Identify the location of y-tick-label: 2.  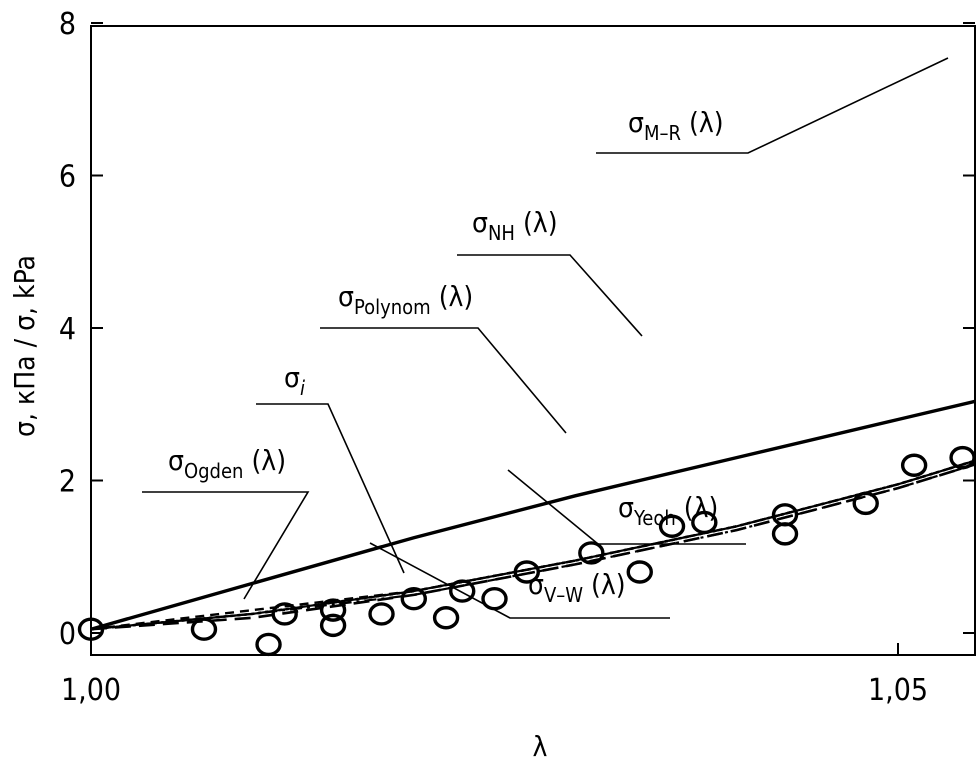
(67, 482).